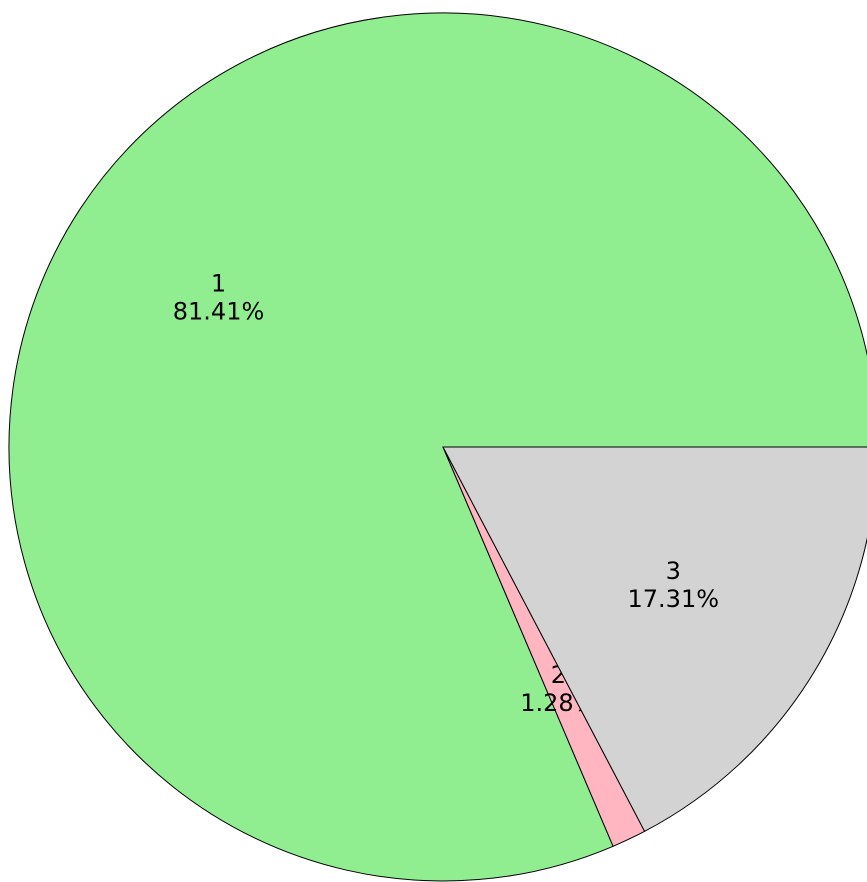 The image size is (867, 882). Describe the element at coordinates (674, 599) in the screenshot. I see `slice-value-label: 17.31%` at that location.